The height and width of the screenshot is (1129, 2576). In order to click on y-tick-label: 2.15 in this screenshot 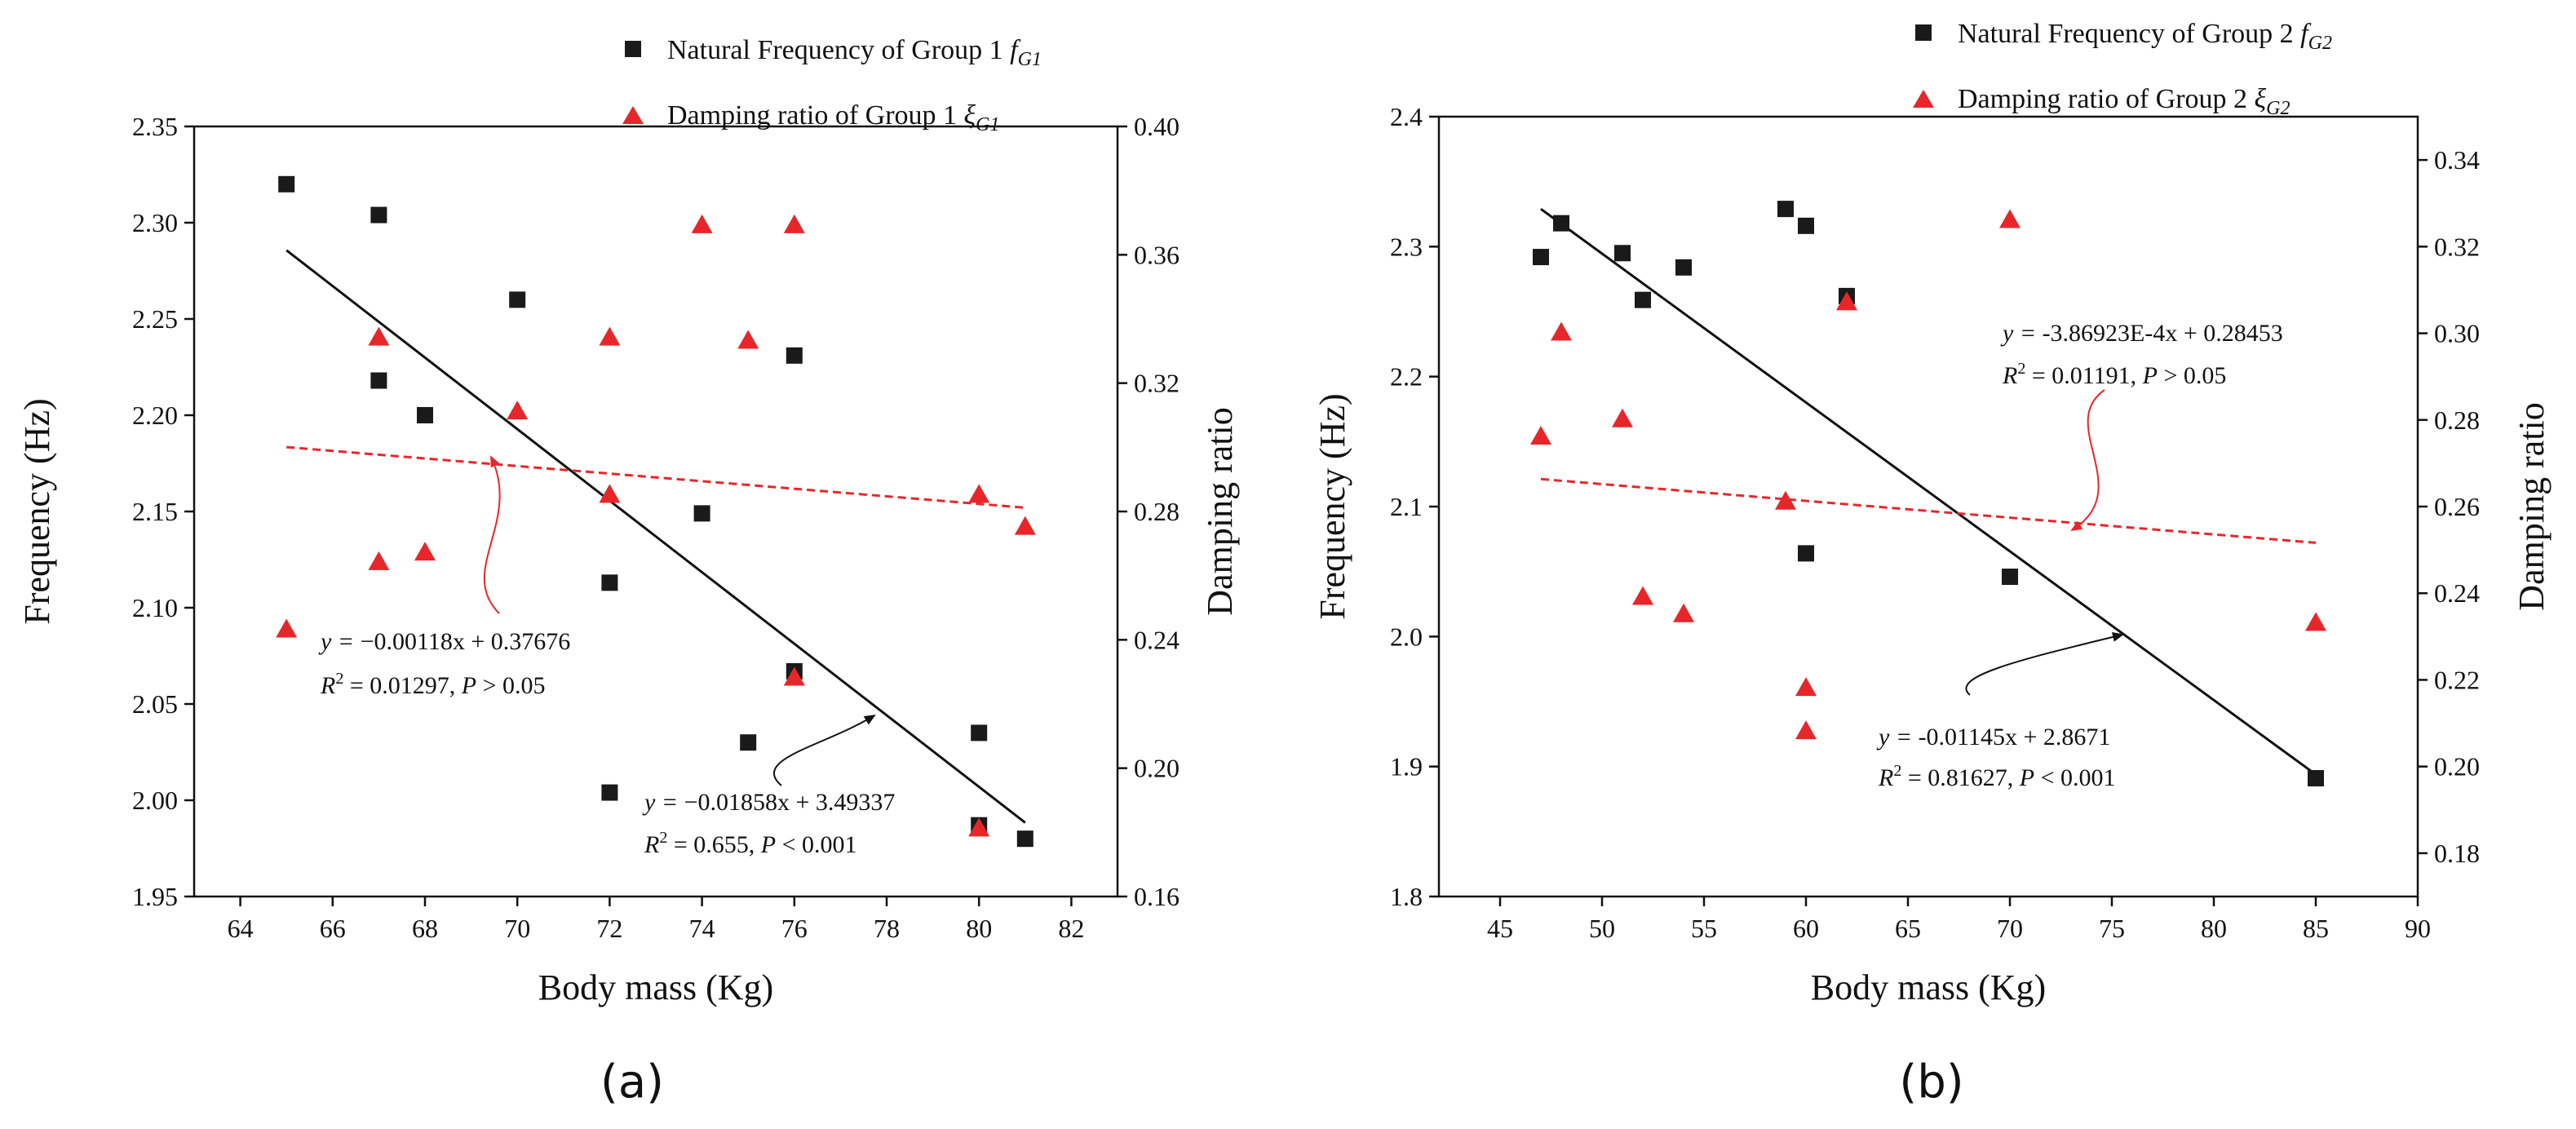, I will do `click(155, 511)`.